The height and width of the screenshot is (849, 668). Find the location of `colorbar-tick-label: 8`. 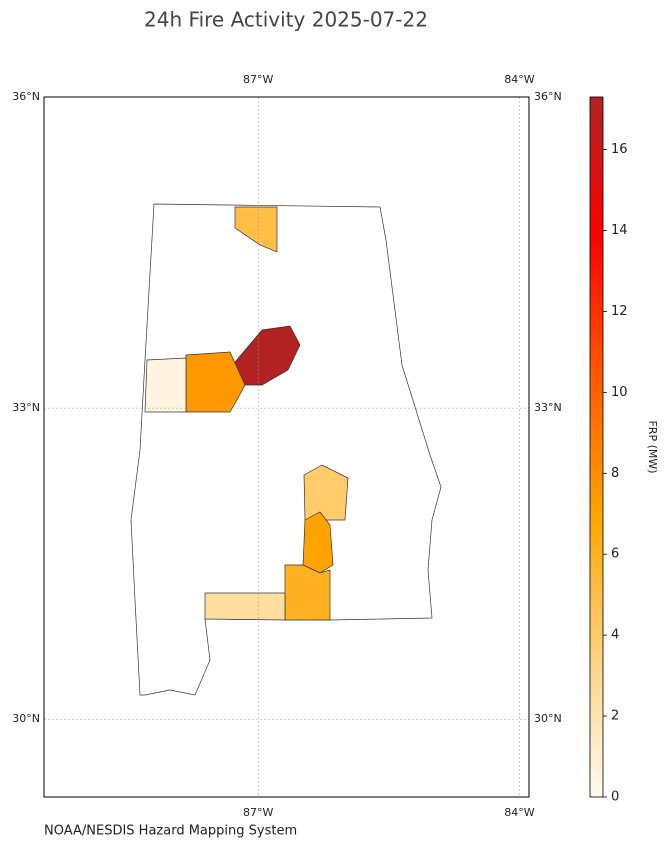

colorbar-tick-label: 8 is located at coordinates (615, 473).